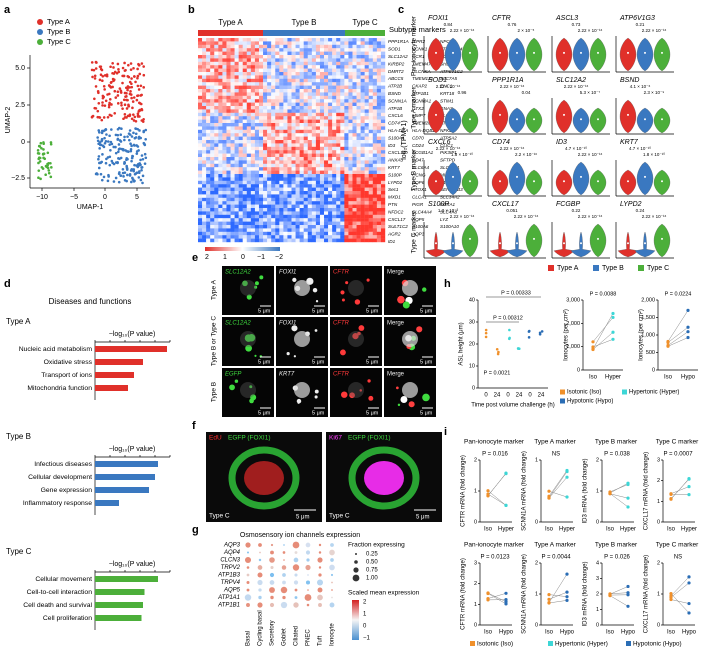 This screenshot has height=649, width=708. I want to click on gene-label: STIM1, so click(447, 100).